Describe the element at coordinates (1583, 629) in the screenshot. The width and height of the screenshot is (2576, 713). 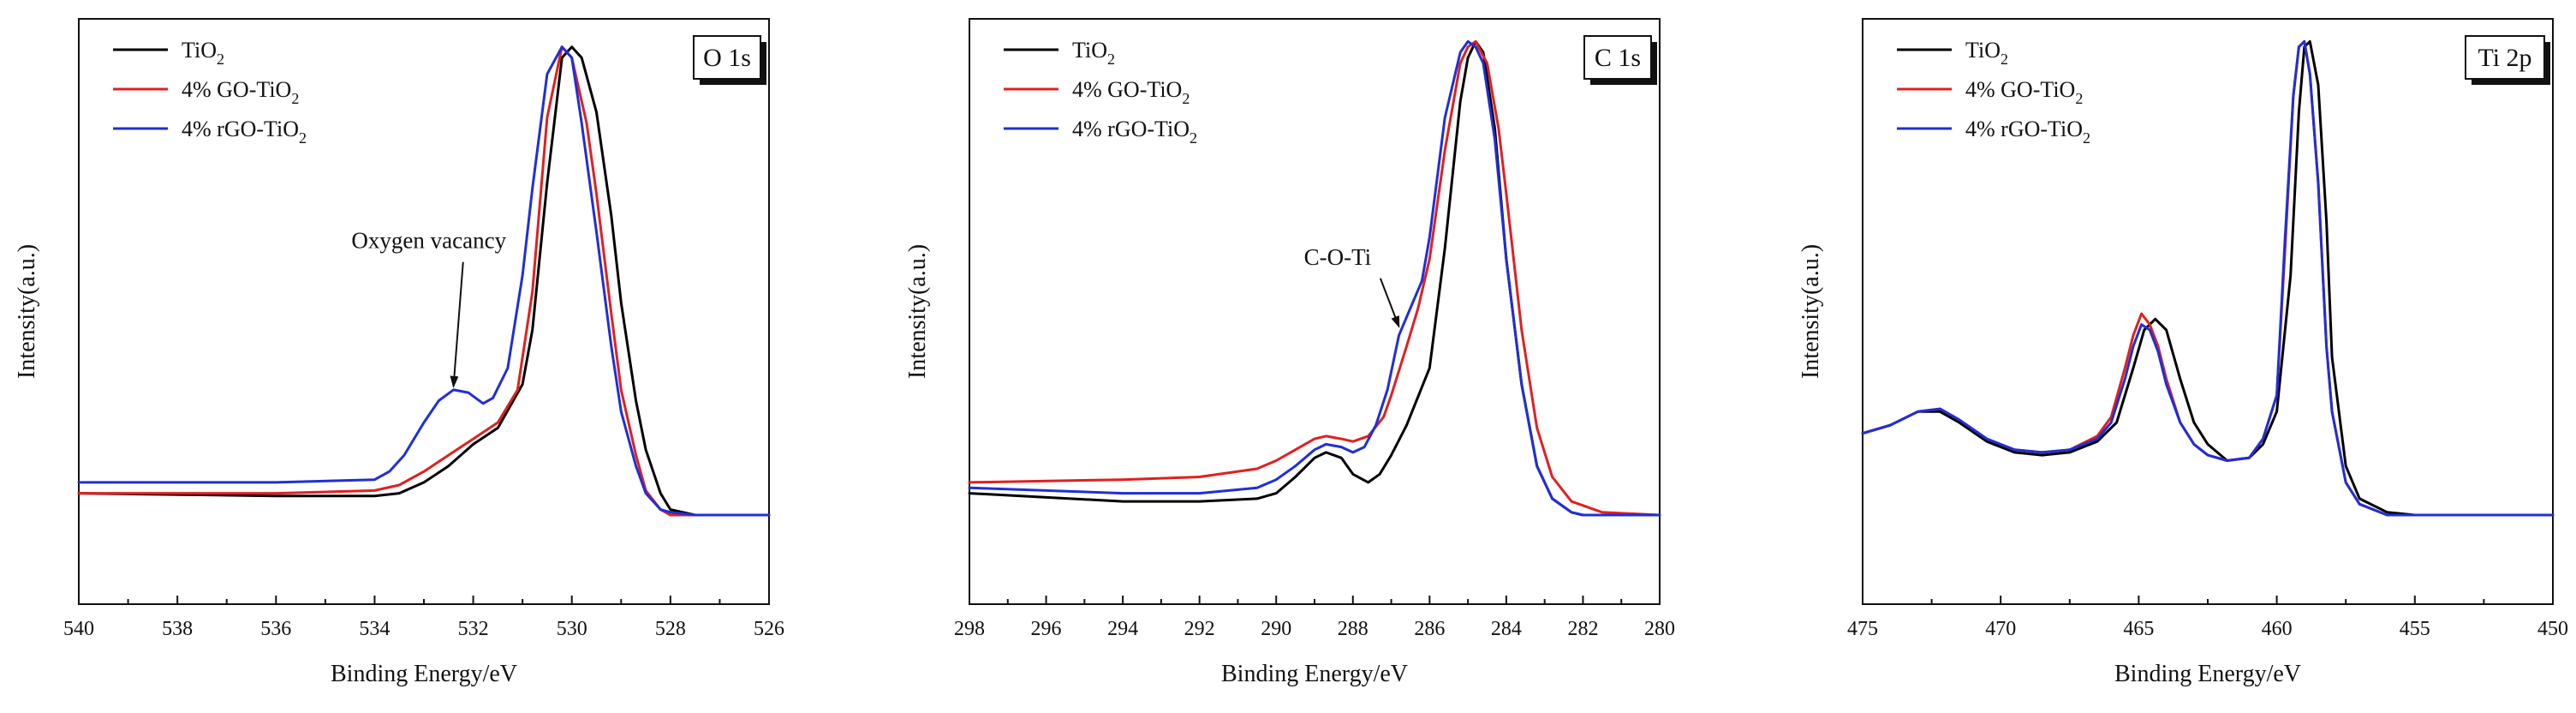
I see `x-tick-label: 282` at that location.